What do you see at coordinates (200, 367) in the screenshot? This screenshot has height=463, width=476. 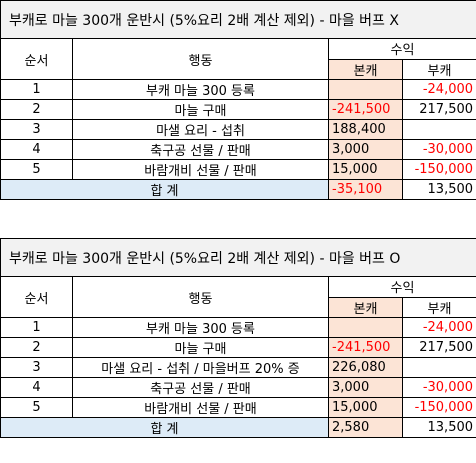 I see `row-action: 마샐 요리 - 섭취 / 마을버프 20% 증` at bounding box center [200, 367].